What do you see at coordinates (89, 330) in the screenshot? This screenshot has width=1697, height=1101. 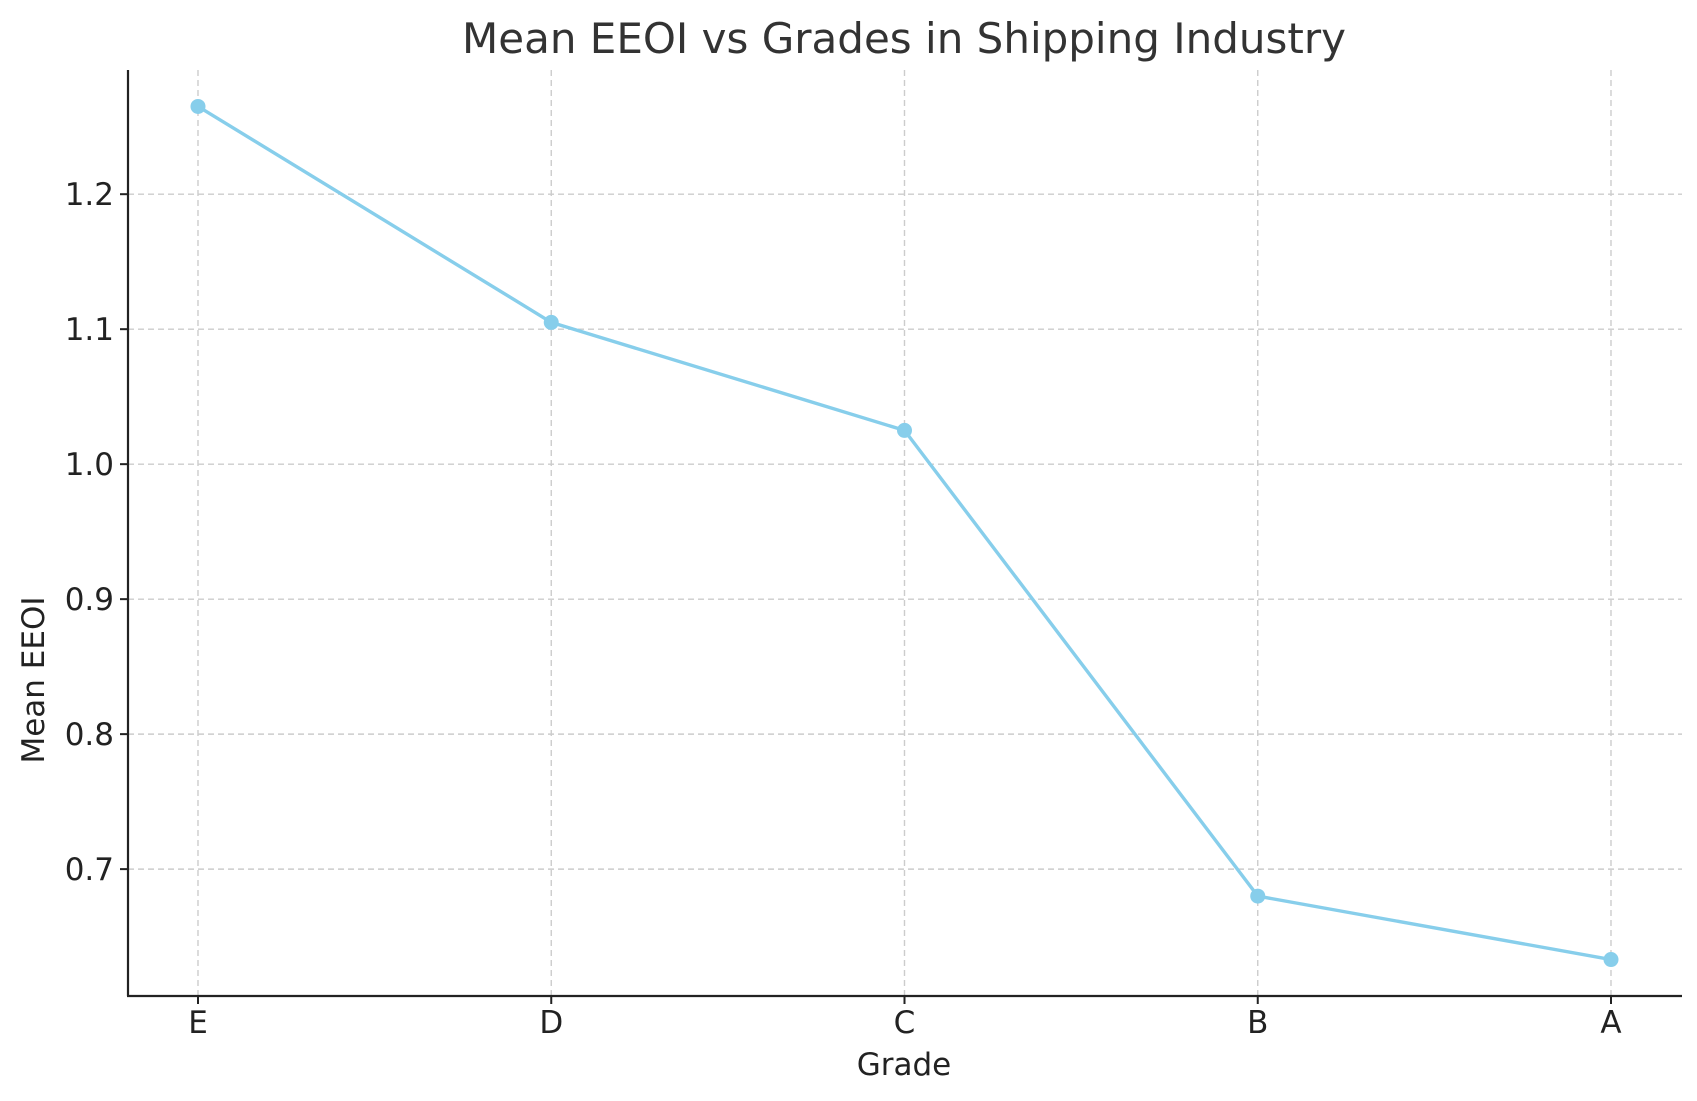 I see `y-tick-label: 1.1` at bounding box center [89, 330].